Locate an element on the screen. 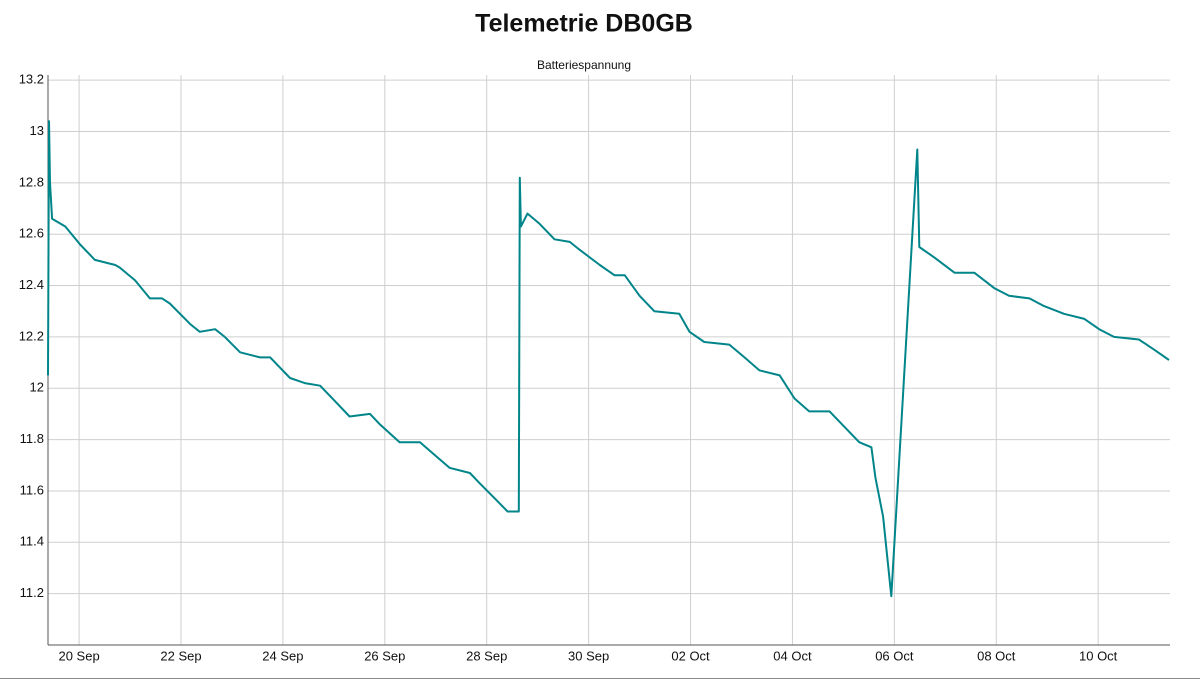 The image size is (1200, 686). y-tick-label: 13 is located at coordinates (37, 130).